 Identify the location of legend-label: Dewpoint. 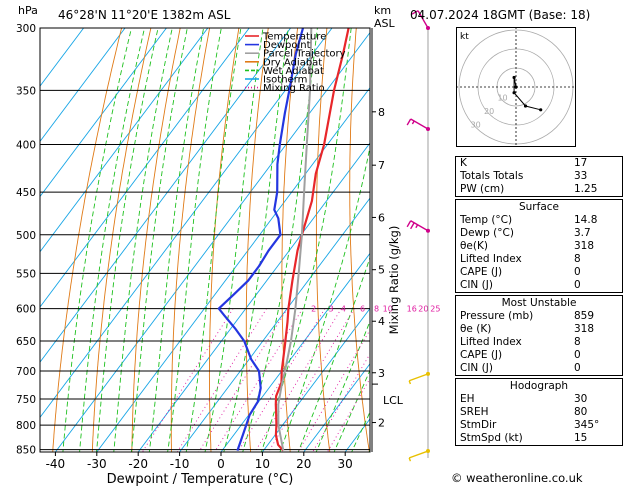
(287, 45).